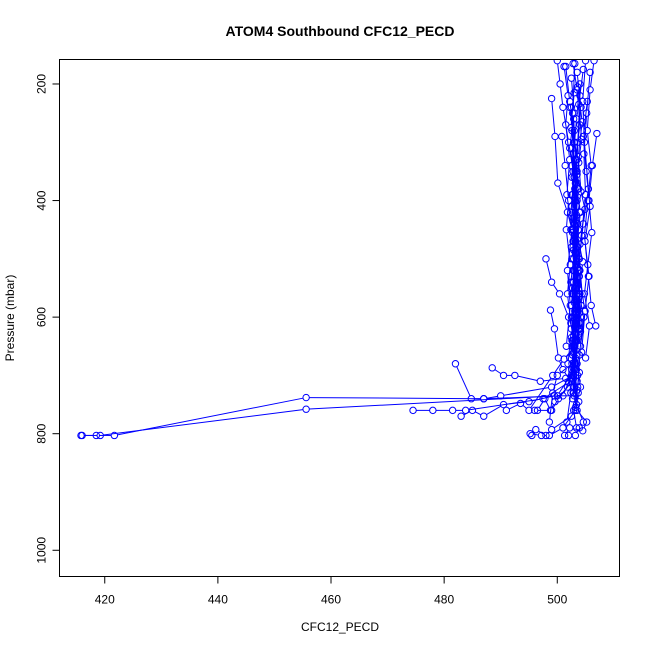  Describe the element at coordinates (331, 600) in the screenshot. I see `x-tick-label: 460` at that location.